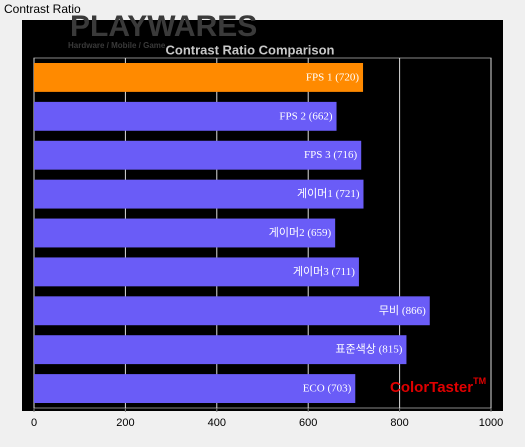 The height and width of the screenshot is (447, 525). I want to click on value-label: (720), so click(347, 77).